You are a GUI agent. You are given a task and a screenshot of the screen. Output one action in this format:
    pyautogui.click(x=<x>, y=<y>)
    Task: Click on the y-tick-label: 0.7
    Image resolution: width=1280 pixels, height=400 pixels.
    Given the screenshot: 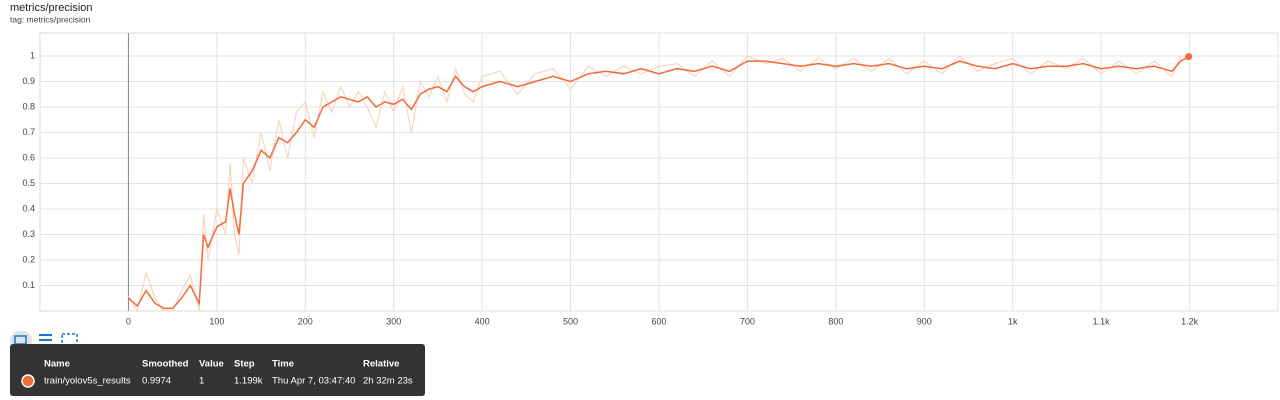 What is the action you would take?
    pyautogui.click(x=28, y=132)
    